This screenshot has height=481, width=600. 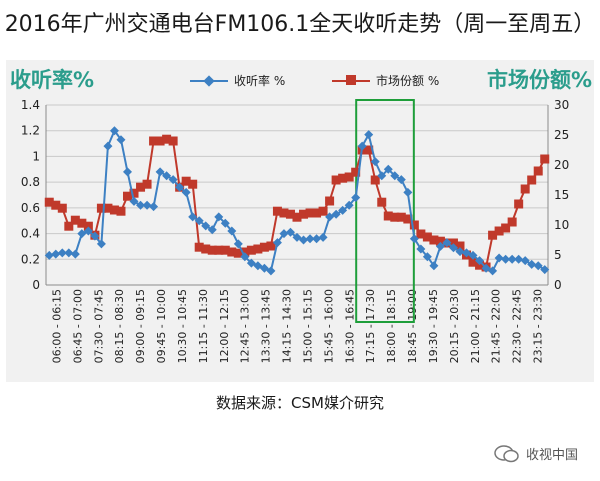 I want to click on x-tick-label: 12:45 - 13:00, so click(x=245, y=326).